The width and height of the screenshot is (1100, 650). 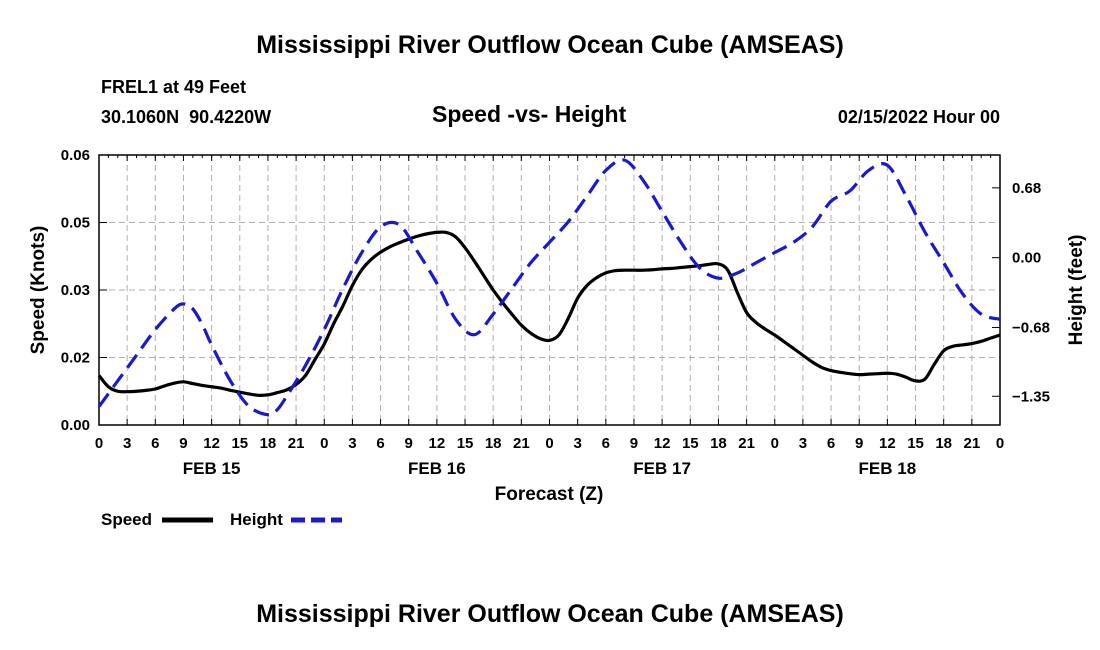 I want to click on station-label: FREL1 at 49 Feet, so click(x=174, y=87).